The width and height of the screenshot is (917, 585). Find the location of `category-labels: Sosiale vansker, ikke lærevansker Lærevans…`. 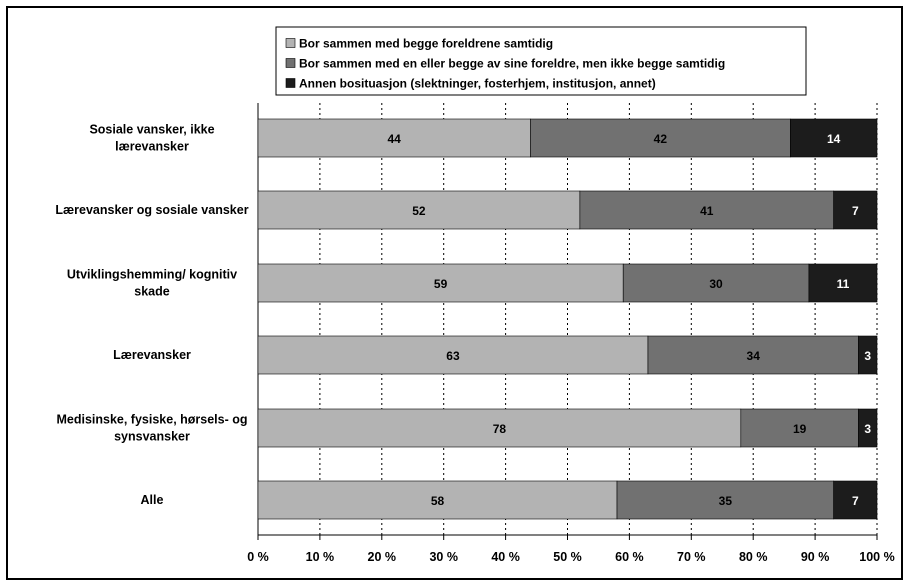

category-labels: Sosiale vansker, ikke lærevansker Lærevans… is located at coordinates (151, 315).